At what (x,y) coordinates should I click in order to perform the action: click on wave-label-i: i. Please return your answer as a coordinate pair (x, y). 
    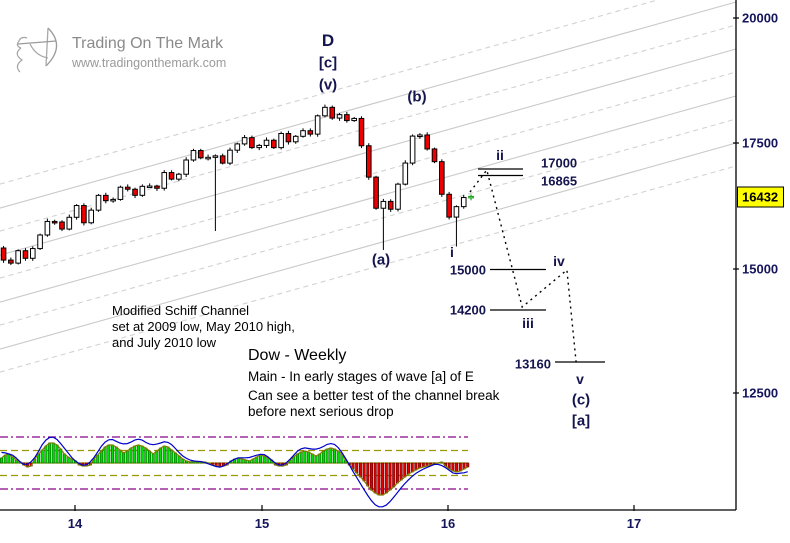
    Looking at the image, I should click on (452, 252).